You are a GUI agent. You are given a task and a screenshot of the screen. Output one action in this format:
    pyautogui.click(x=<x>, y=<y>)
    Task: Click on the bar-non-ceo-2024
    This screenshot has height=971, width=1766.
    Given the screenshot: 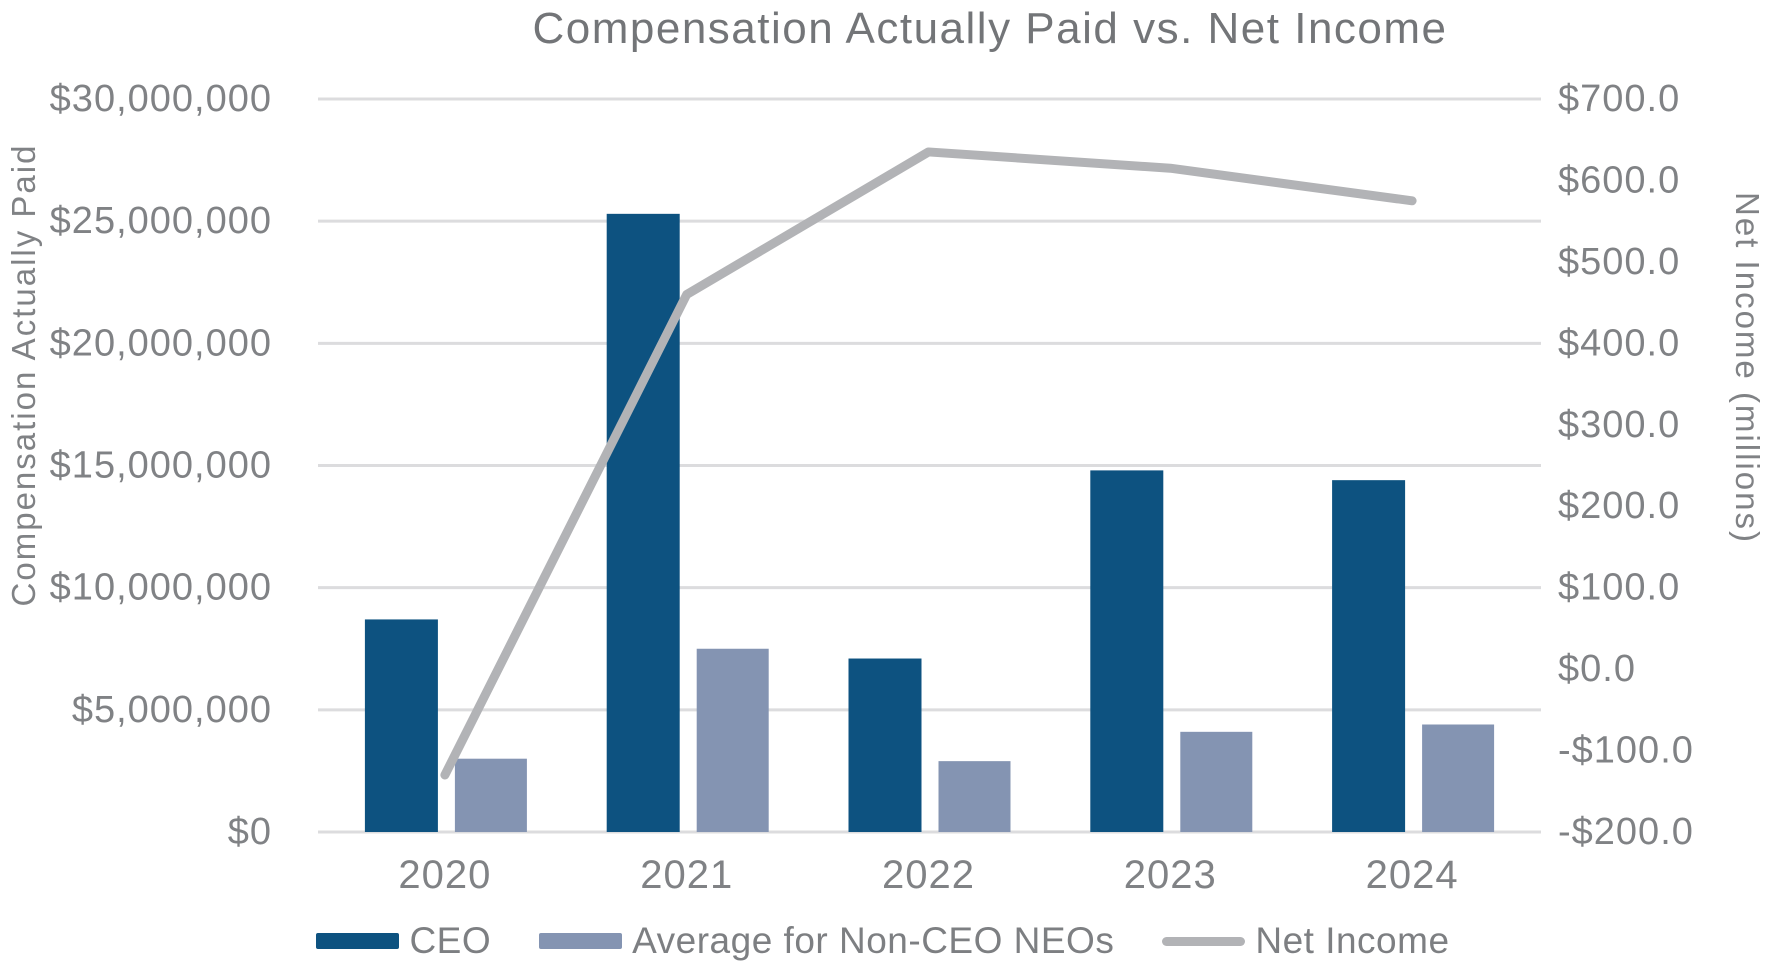 What is the action you would take?
    pyautogui.click(x=1458, y=778)
    